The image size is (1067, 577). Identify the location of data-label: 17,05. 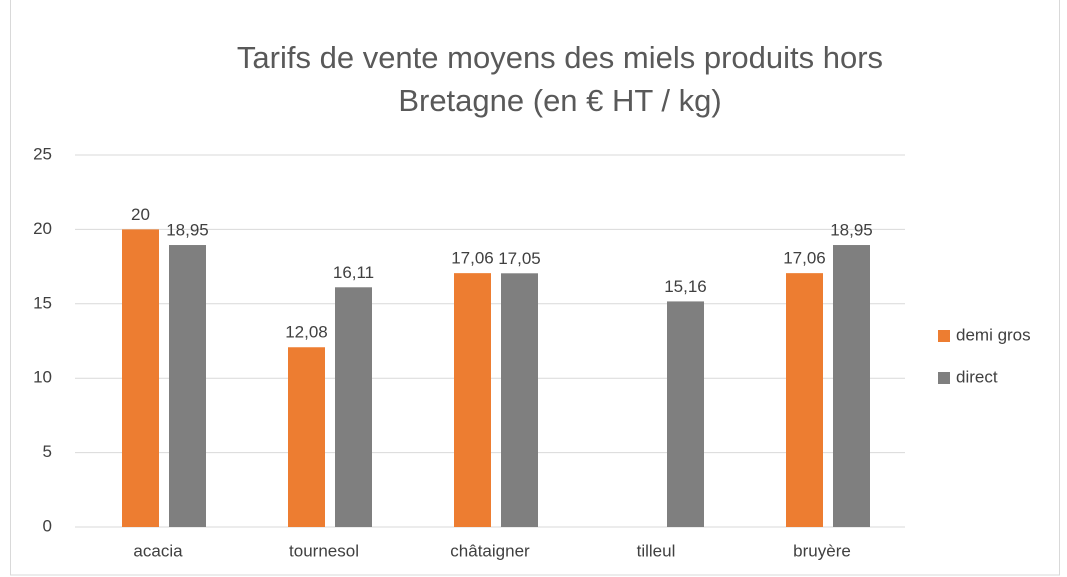
(519, 258).